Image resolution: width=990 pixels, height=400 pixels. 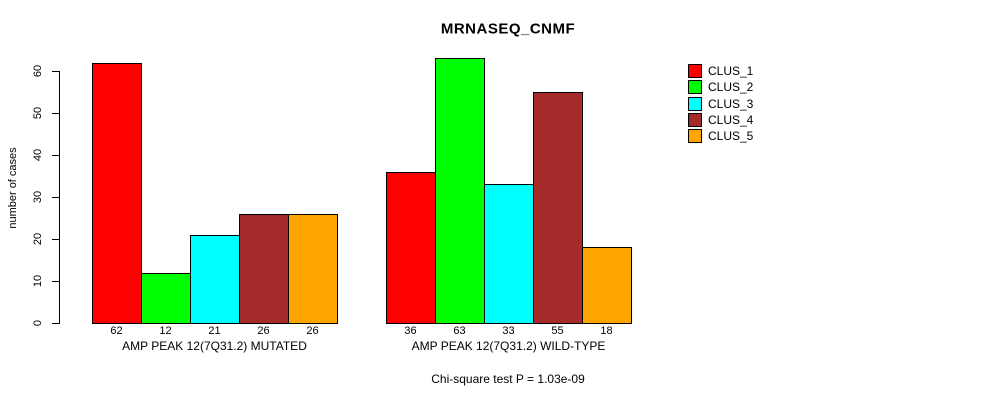 What do you see at coordinates (59, 197) in the screenshot?
I see `y-axis-line` at bounding box center [59, 197].